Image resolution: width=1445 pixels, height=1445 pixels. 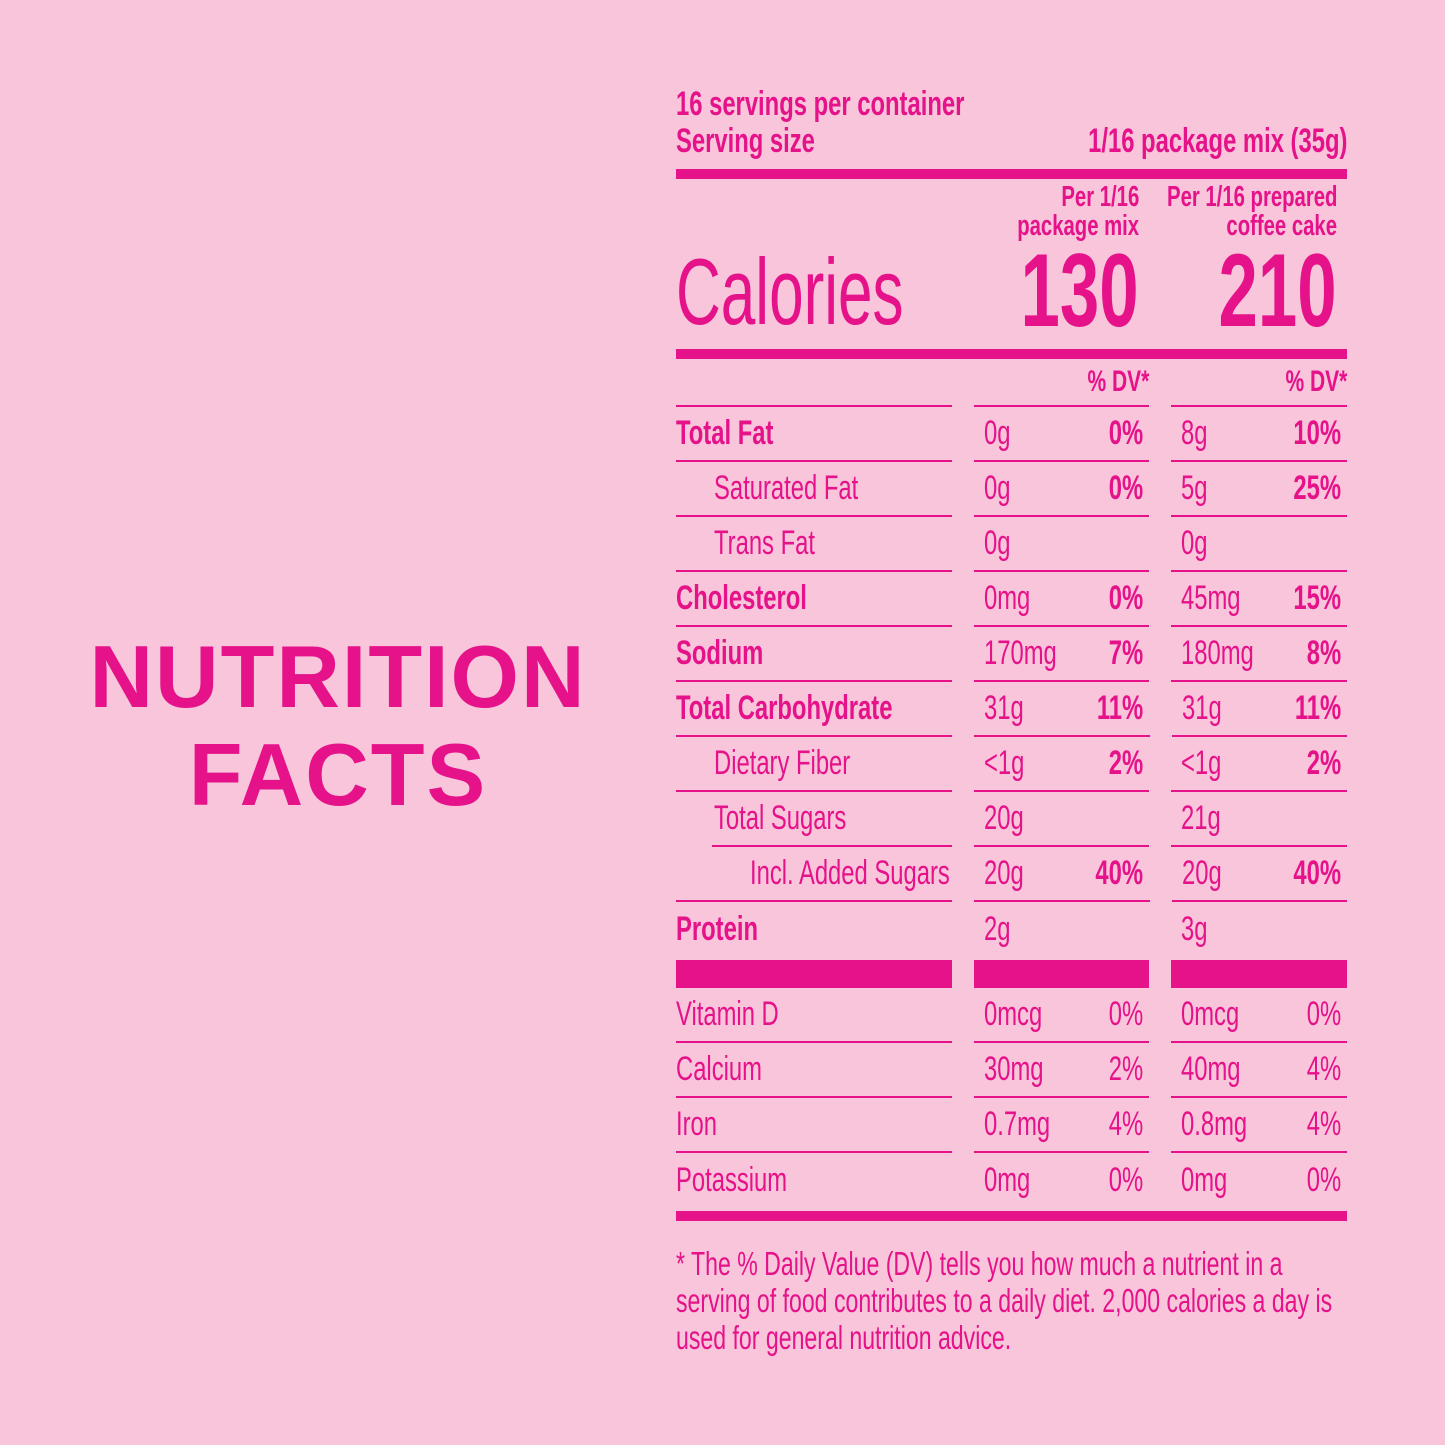 I want to click on amount: 0.7mg, so click(x=1016, y=1124).